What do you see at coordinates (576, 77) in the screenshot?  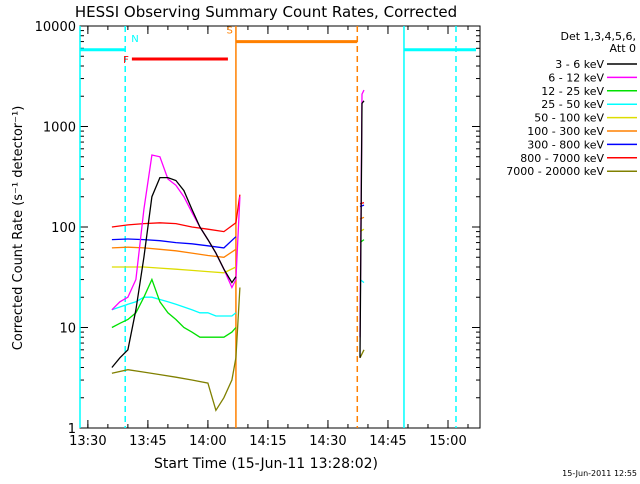 I see `legend-entry-label: 6 - 12 keV` at bounding box center [576, 77].